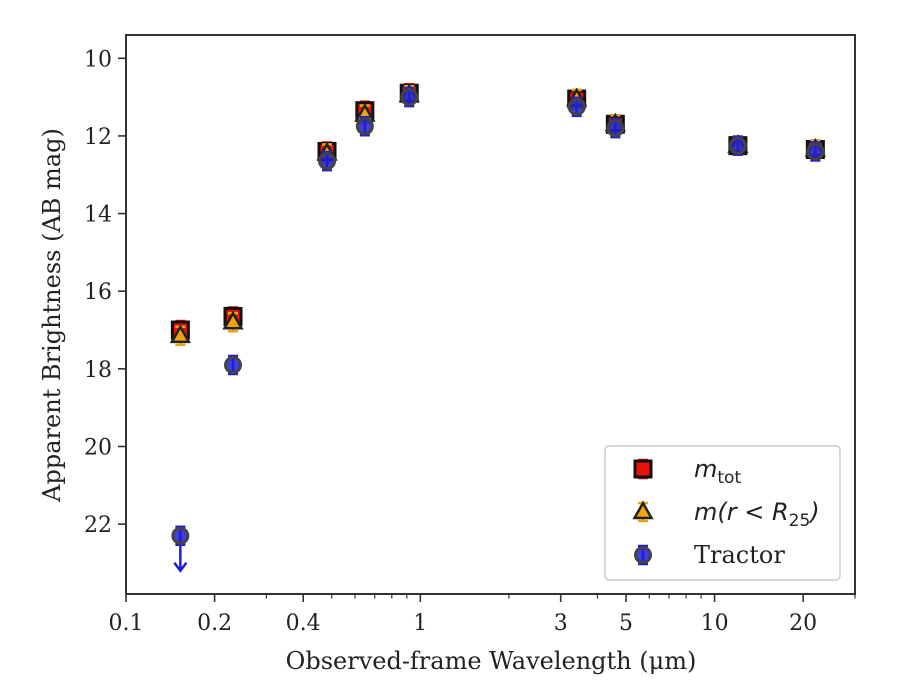 Image resolution: width=900 pixels, height=700 pixels. What do you see at coordinates (715, 623) in the screenshot?
I see `x-tick-label: 10` at bounding box center [715, 623].